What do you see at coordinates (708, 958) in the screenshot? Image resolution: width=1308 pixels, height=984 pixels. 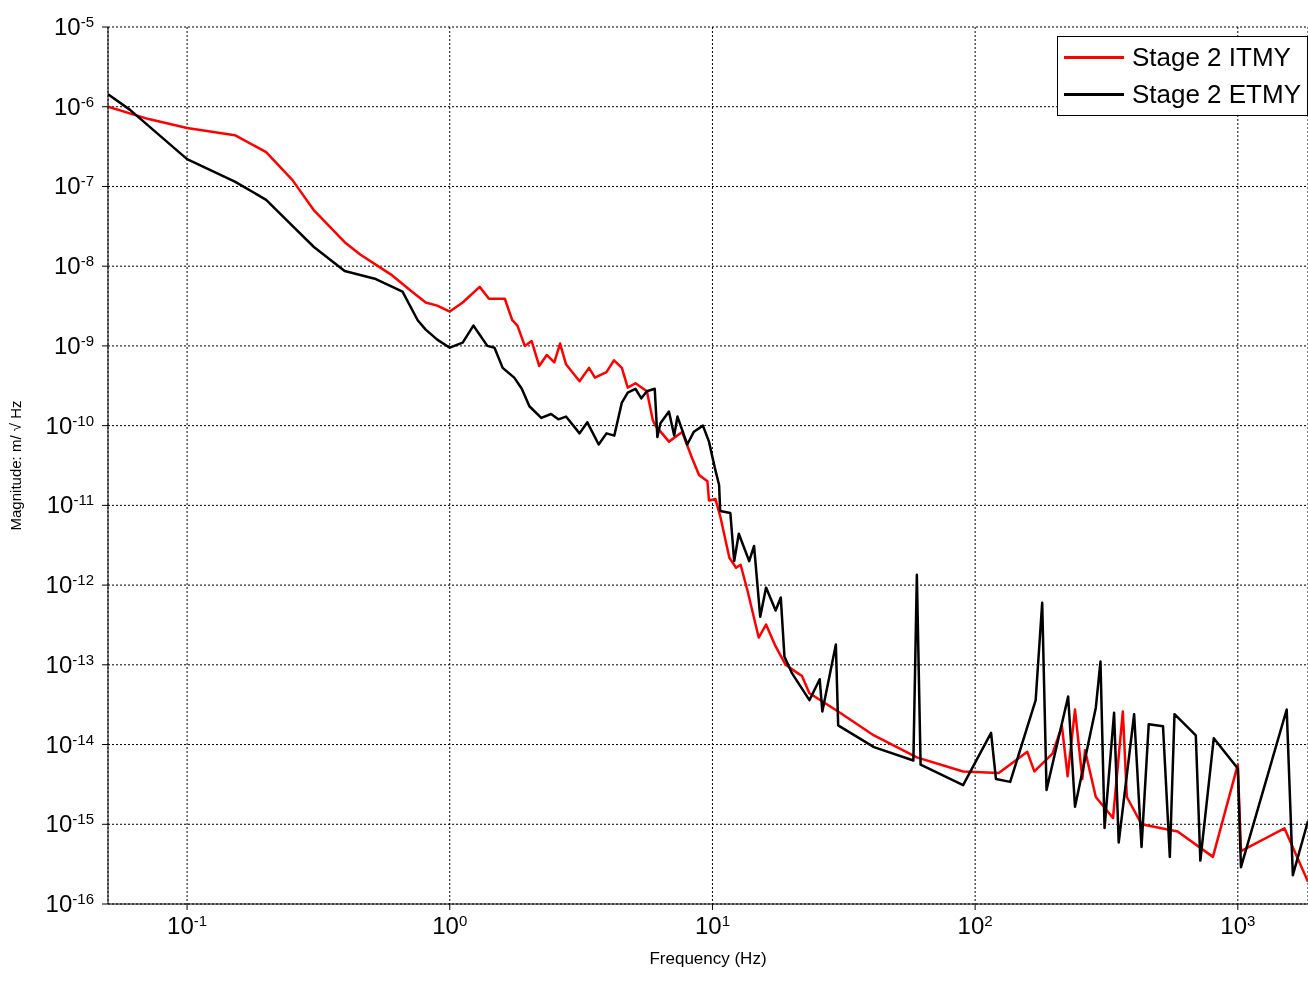 I see `x-axis-title: Frequency (Hz)` at bounding box center [708, 958].